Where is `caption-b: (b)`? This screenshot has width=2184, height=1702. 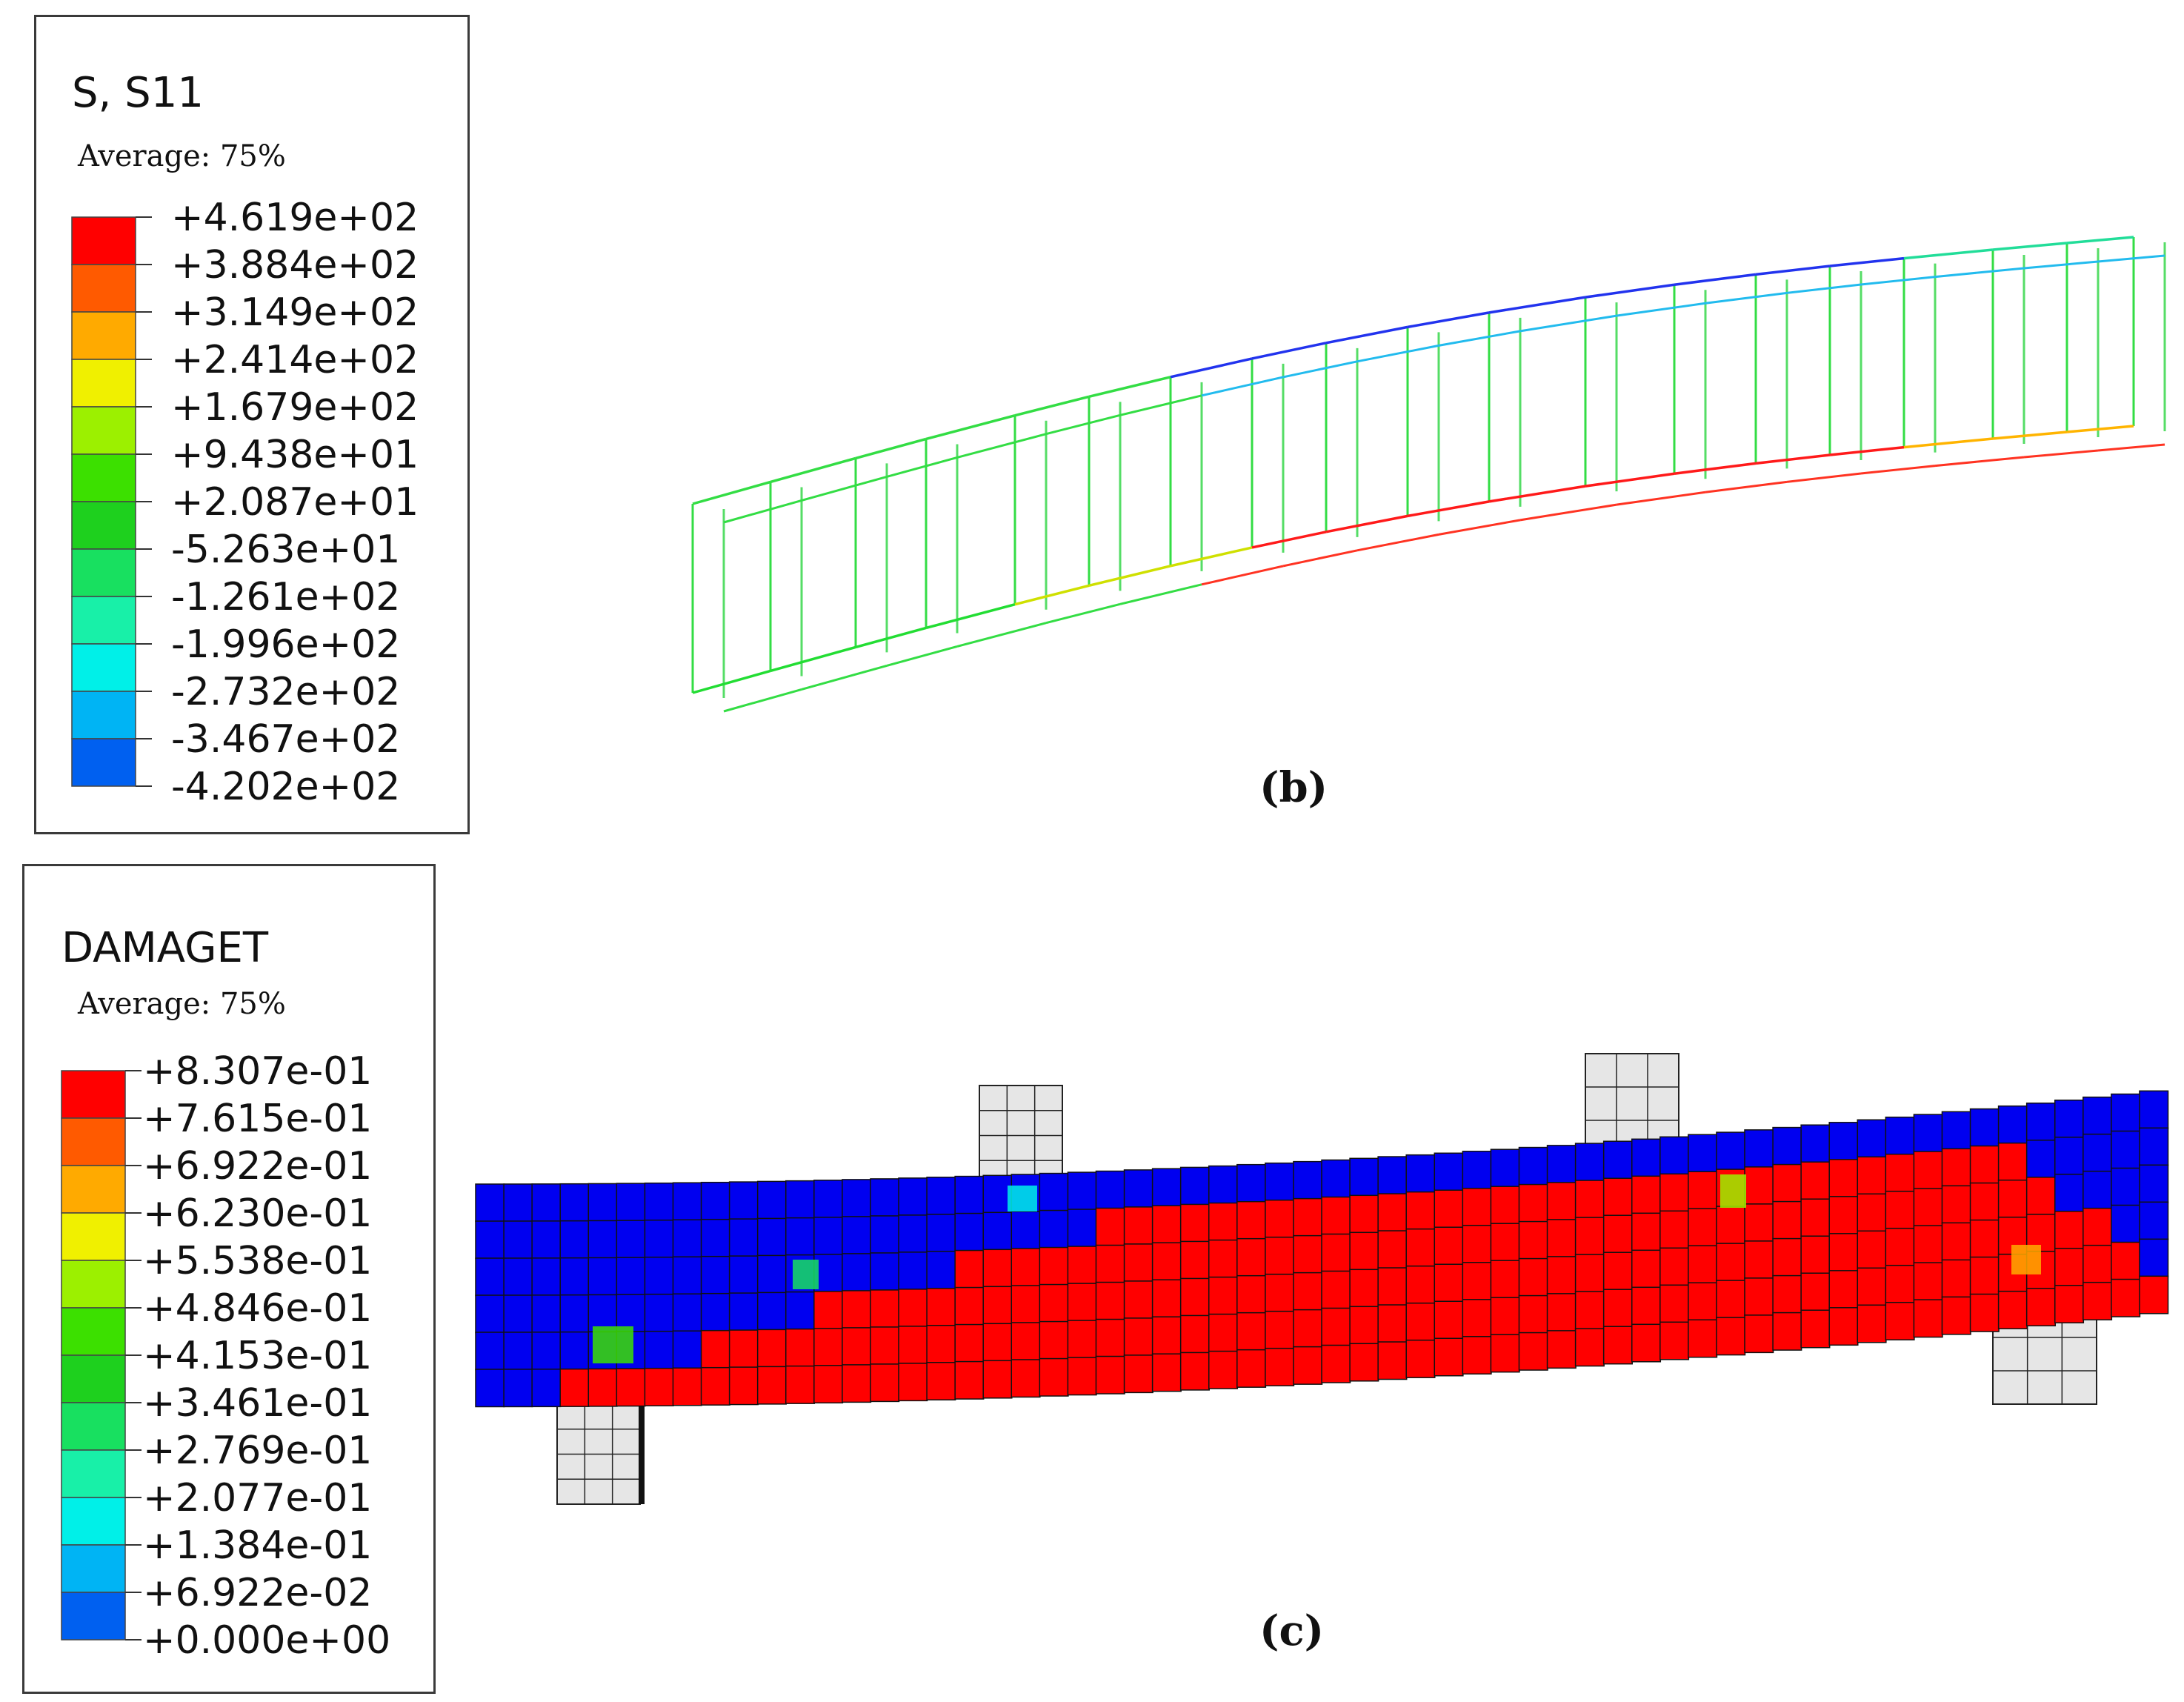 caption-b: (b) is located at coordinates (1293, 787).